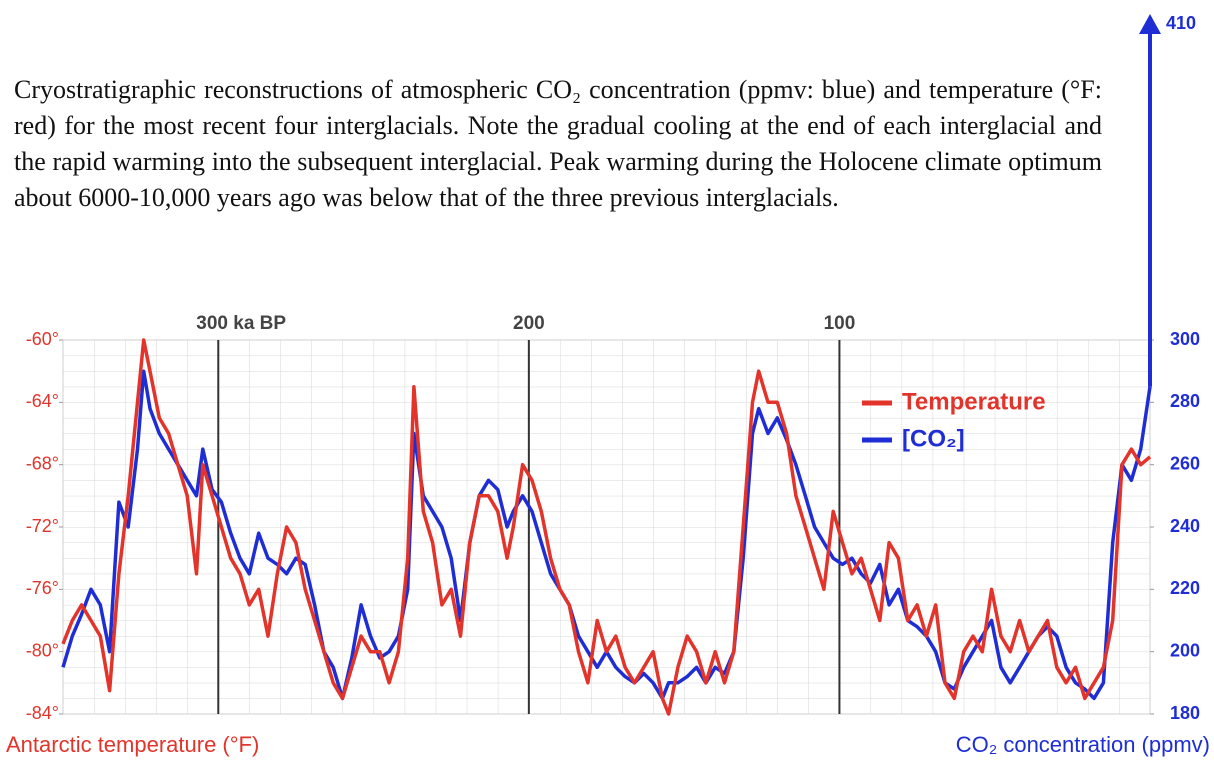 The image size is (1214, 764). What do you see at coordinates (241, 323) in the screenshot?
I see `x-tick-label: 300 ka BP` at bounding box center [241, 323].